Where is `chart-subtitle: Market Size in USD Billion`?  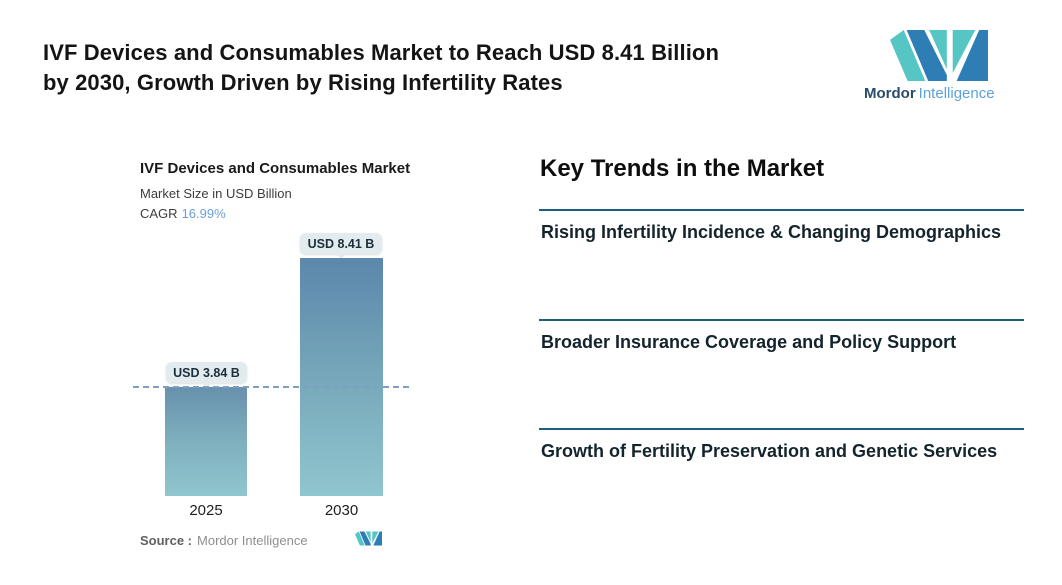
chart-subtitle: Market Size in USD Billion is located at coordinates (216, 193).